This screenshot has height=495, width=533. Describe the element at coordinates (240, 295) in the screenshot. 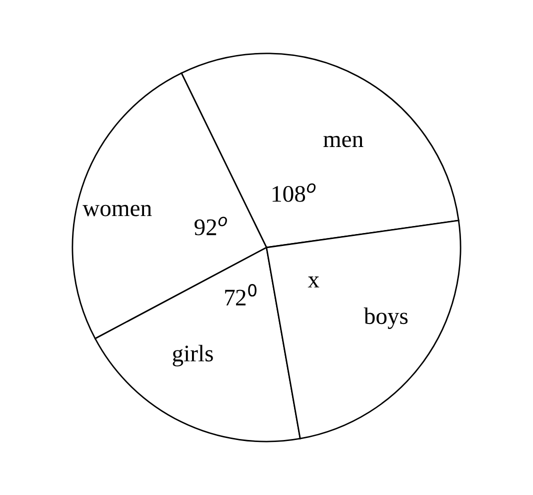

I see `data-label: 72$^{0}$` at that location.